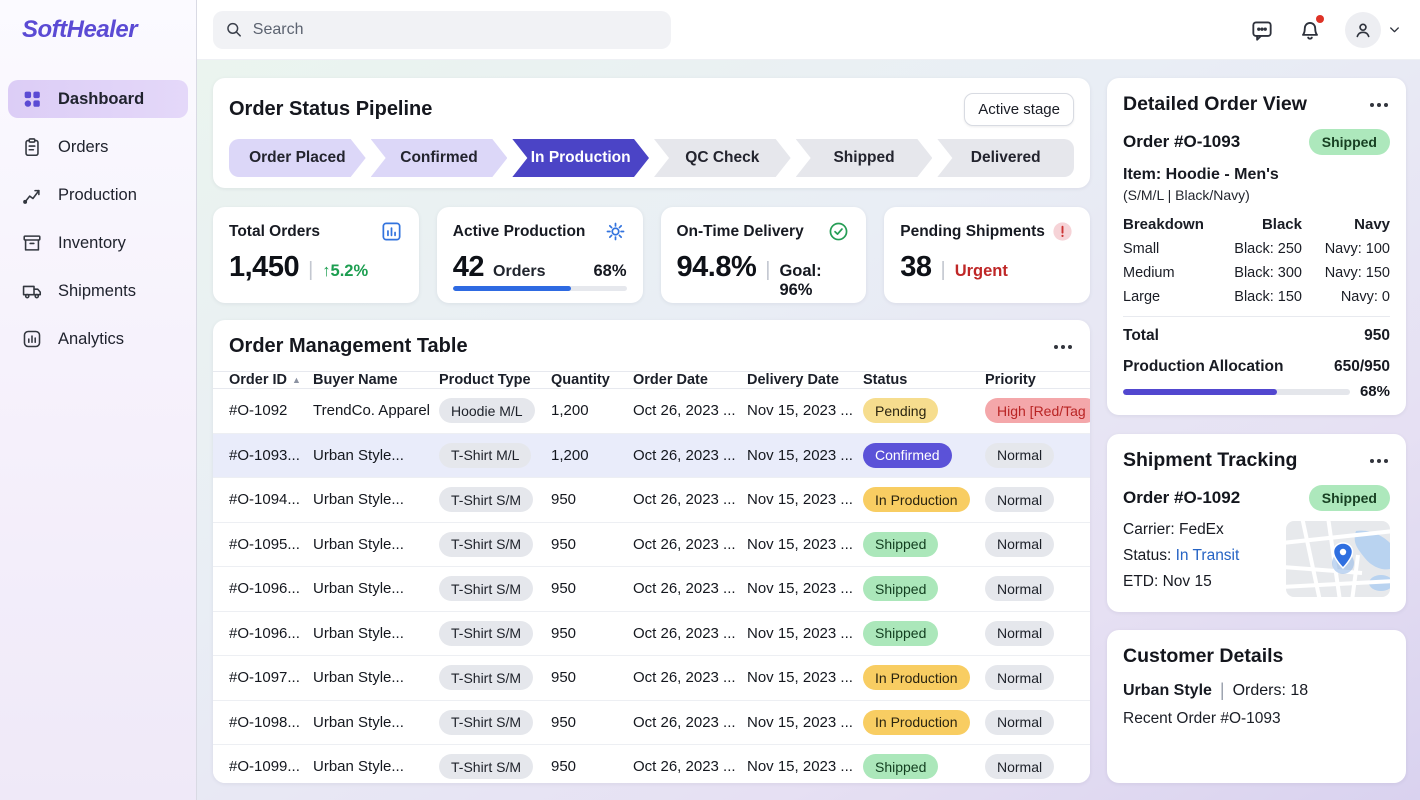 This screenshot has height=800, width=1420. I want to click on search-bar, so click(442, 29).